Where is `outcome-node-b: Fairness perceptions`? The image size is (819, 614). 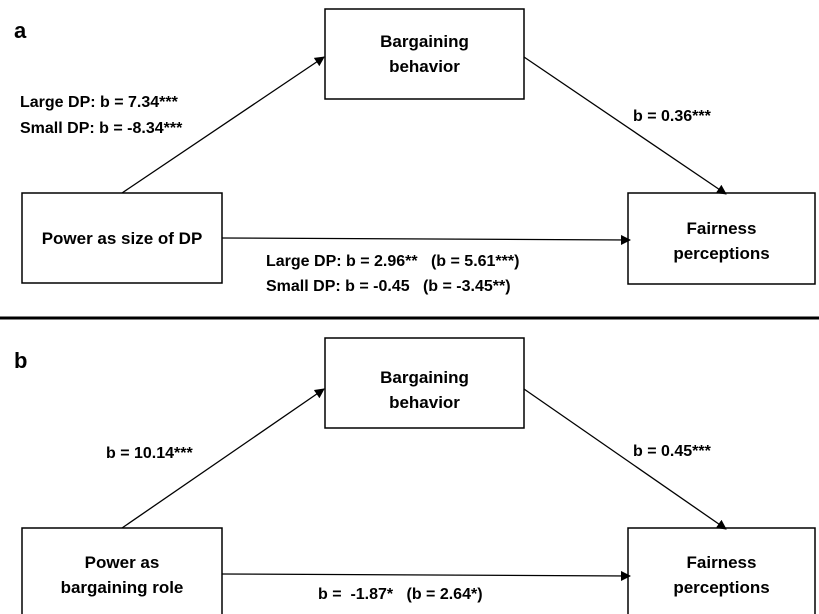 outcome-node-b: Fairness perceptions is located at coordinates (721, 570).